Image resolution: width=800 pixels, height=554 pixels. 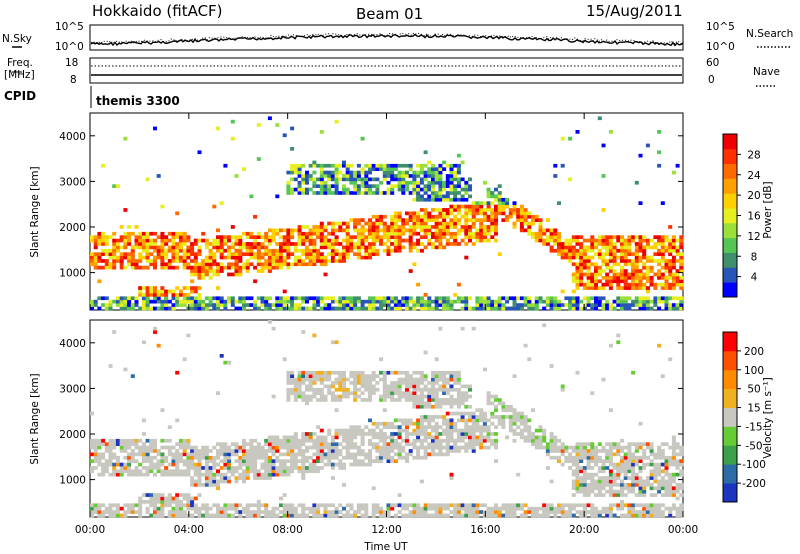 What do you see at coordinates (753, 409) in the screenshot?
I see `colorbar-tick-label: 15` at bounding box center [753, 409].